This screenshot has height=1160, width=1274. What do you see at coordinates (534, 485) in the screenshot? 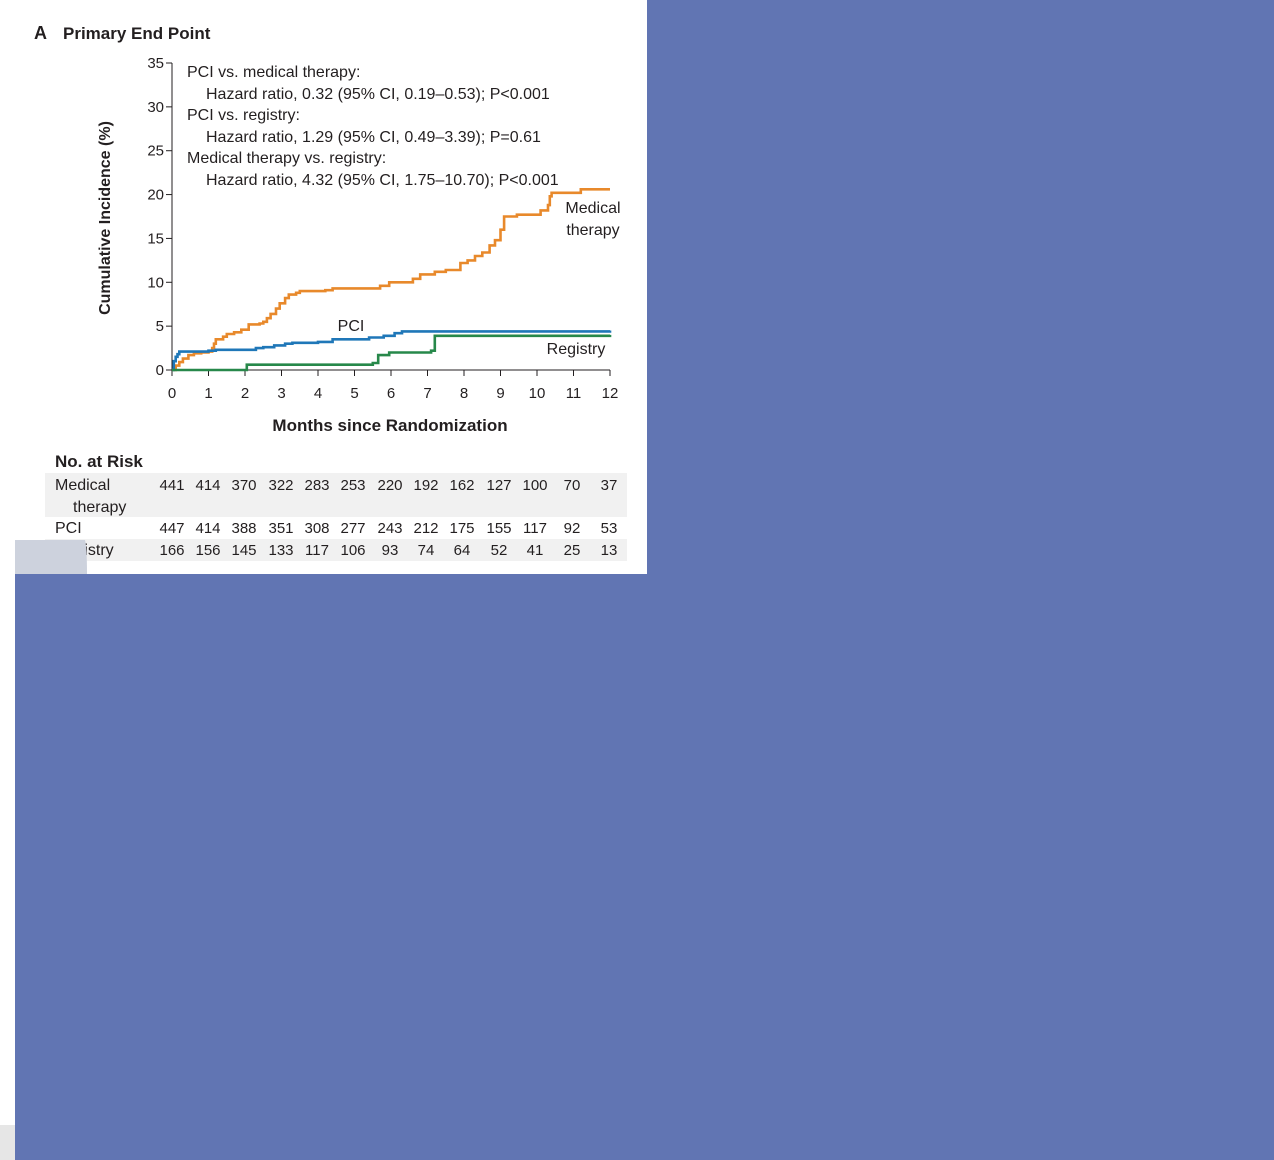
I see `risk-value: 100` at bounding box center [534, 485].